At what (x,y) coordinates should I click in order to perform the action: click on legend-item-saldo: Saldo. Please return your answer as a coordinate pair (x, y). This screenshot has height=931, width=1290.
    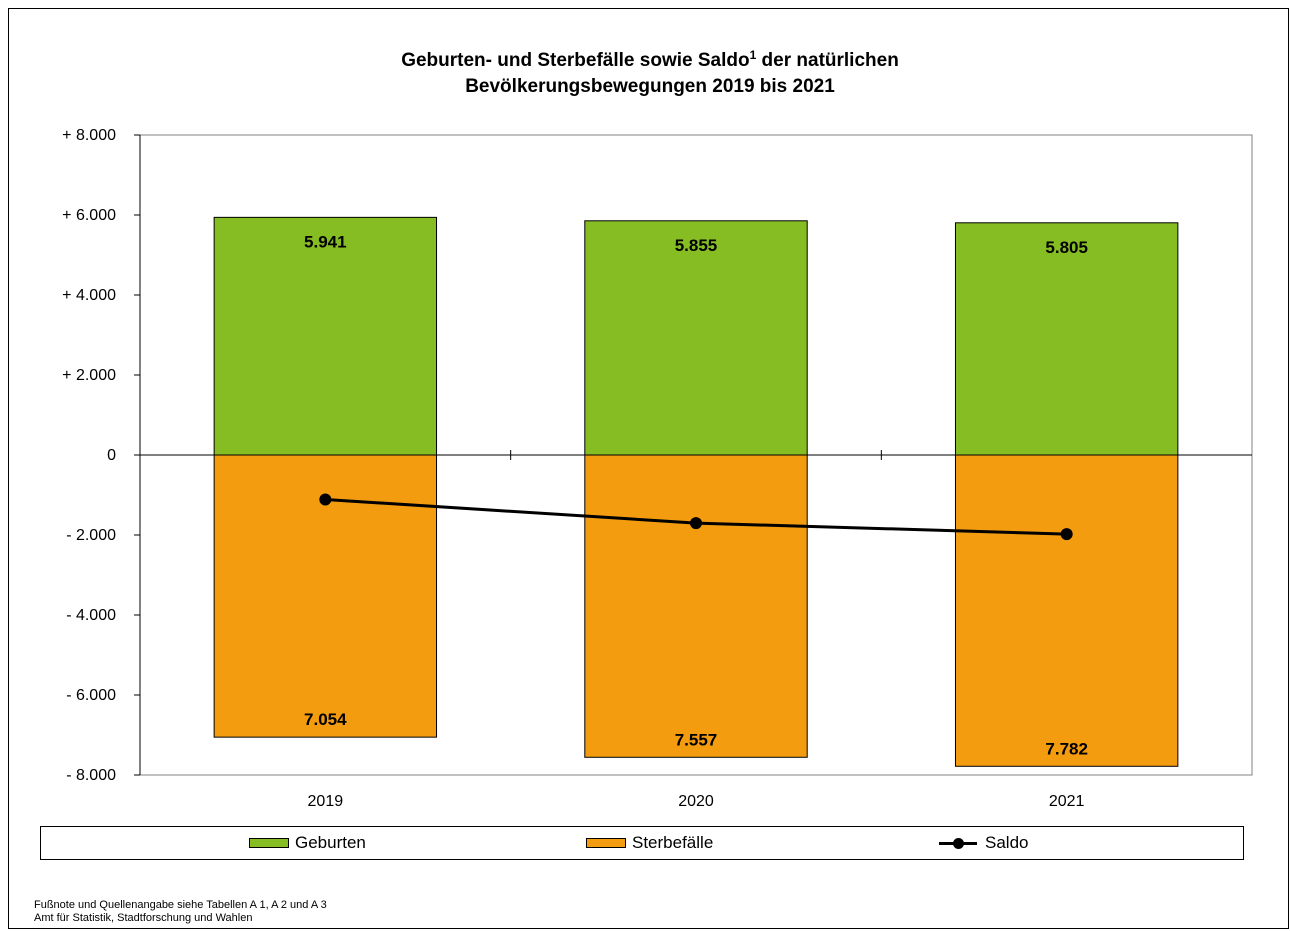
    Looking at the image, I should click on (983, 843).